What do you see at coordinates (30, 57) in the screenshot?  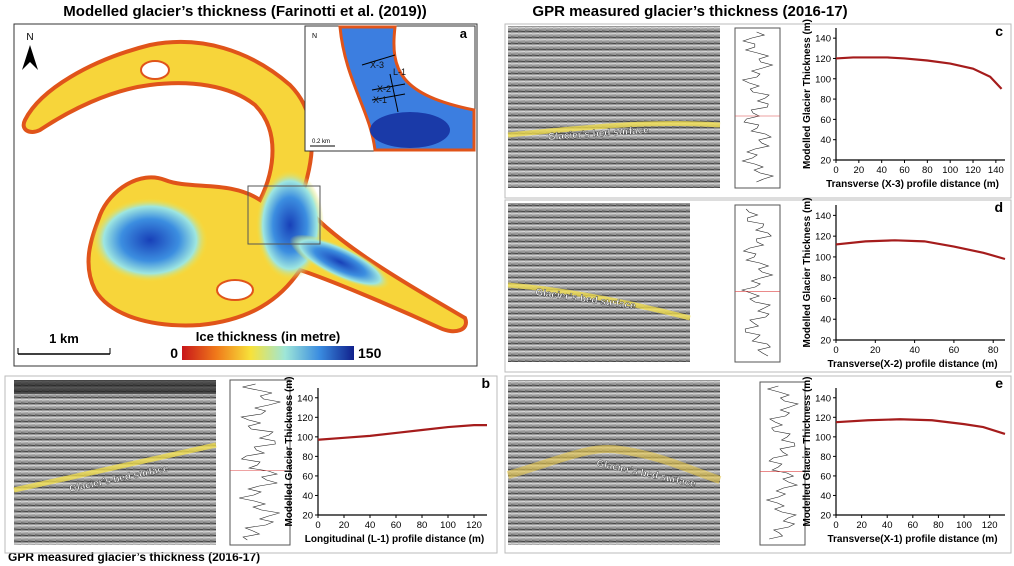 I see `north-arrow` at bounding box center [30, 57].